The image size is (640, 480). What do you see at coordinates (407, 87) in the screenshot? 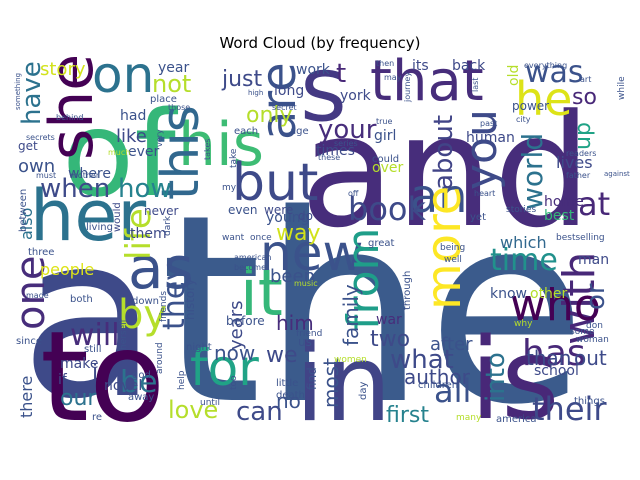
I see `word-journey: journey` at bounding box center [407, 87].